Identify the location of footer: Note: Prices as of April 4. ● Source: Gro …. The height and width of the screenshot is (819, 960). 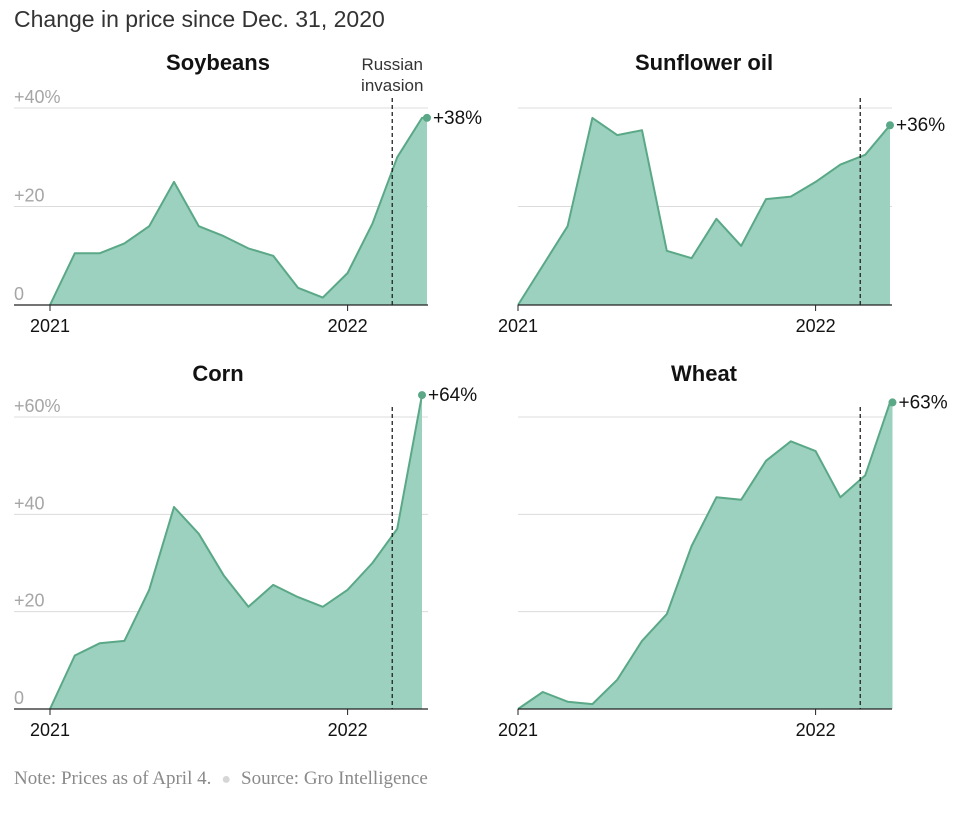
(221, 779).